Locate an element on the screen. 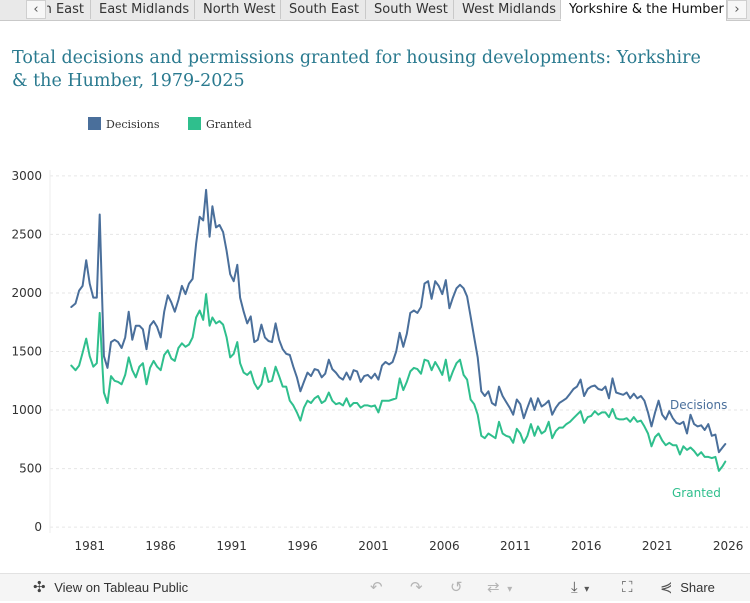 The width and height of the screenshot is (750, 603). chevron-left-icon: ‹ is located at coordinates (36, 9).